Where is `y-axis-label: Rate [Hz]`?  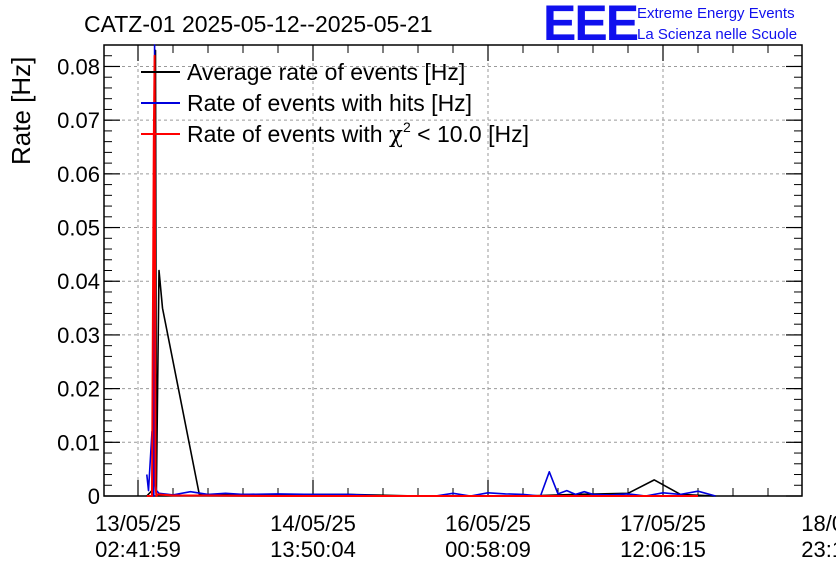
y-axis-label: Rate [Hz] is located at coordinates (21, 111).